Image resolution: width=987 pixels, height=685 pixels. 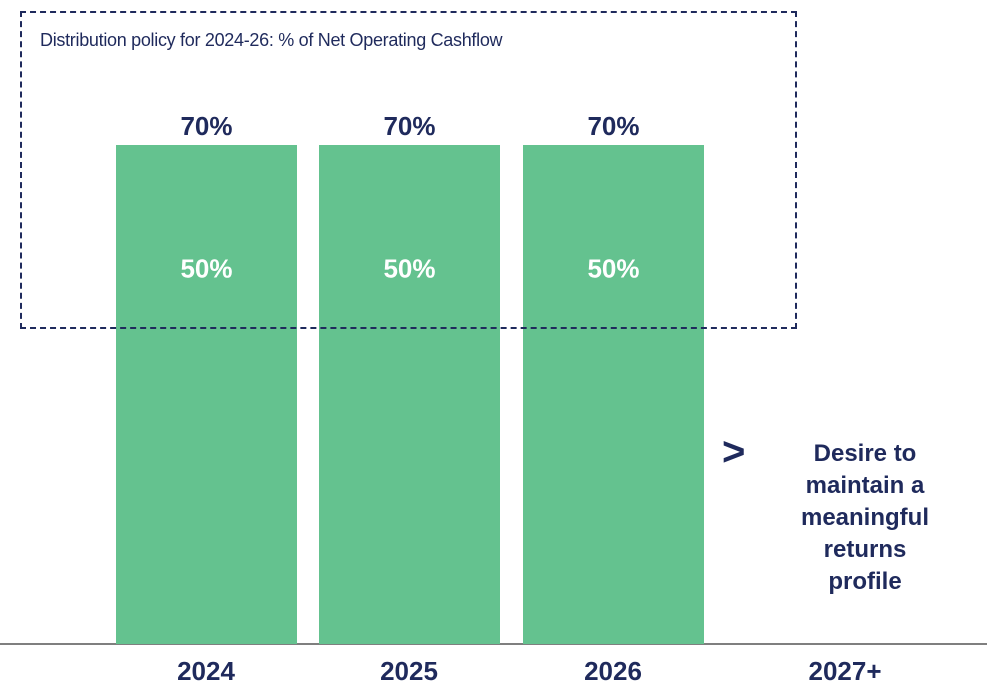 What do you see at coordinates (613, 670) in the screenshot?
I see `x-tick-label: 2026` at bounding box center [613, 670].